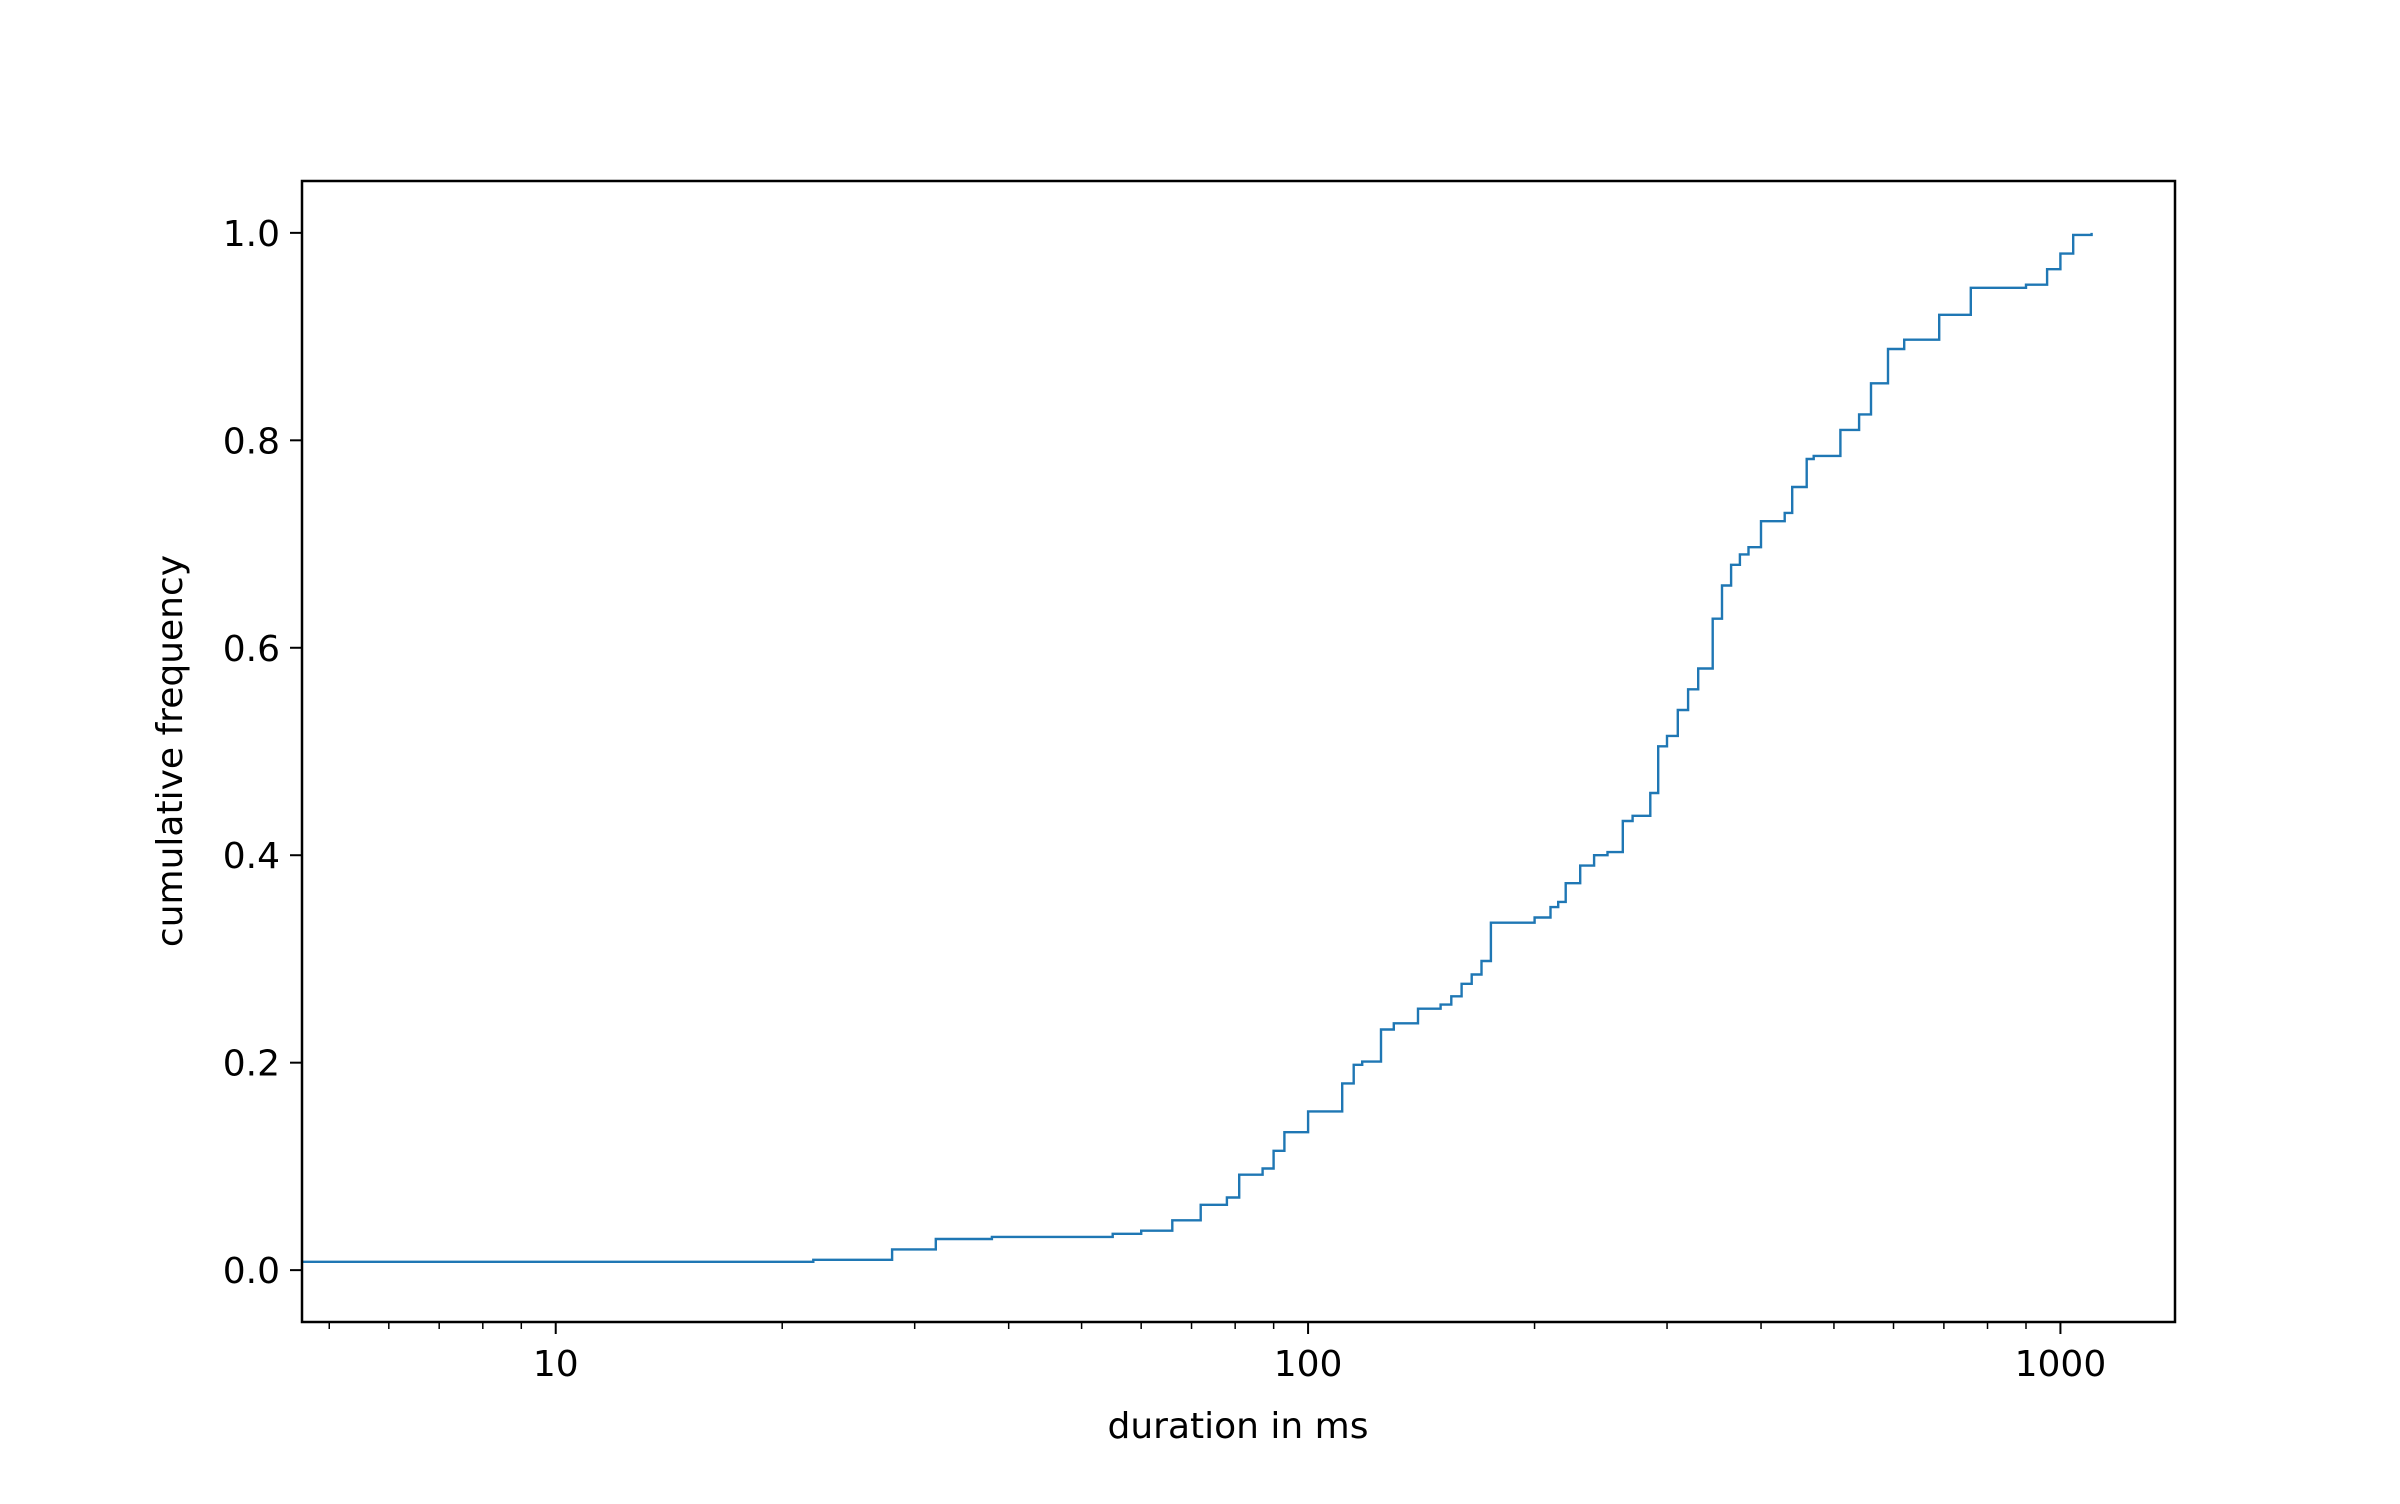 This screenshot has width=2400, height=1504. What do you see at coordinates (251, 1064) in the screenshot?
I see `y-tick-label: 0.2` at bounding box center [251, 1064].